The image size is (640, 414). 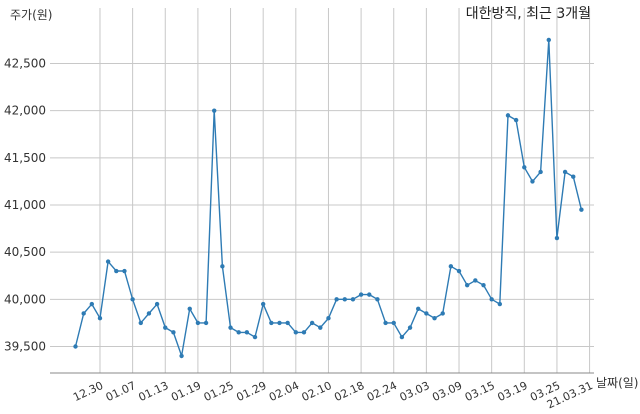 What do you see at coordinates (31, 15) in the screenshot?
I see `y-axis-title: 주가(원)` at bounding box center [31, 15].